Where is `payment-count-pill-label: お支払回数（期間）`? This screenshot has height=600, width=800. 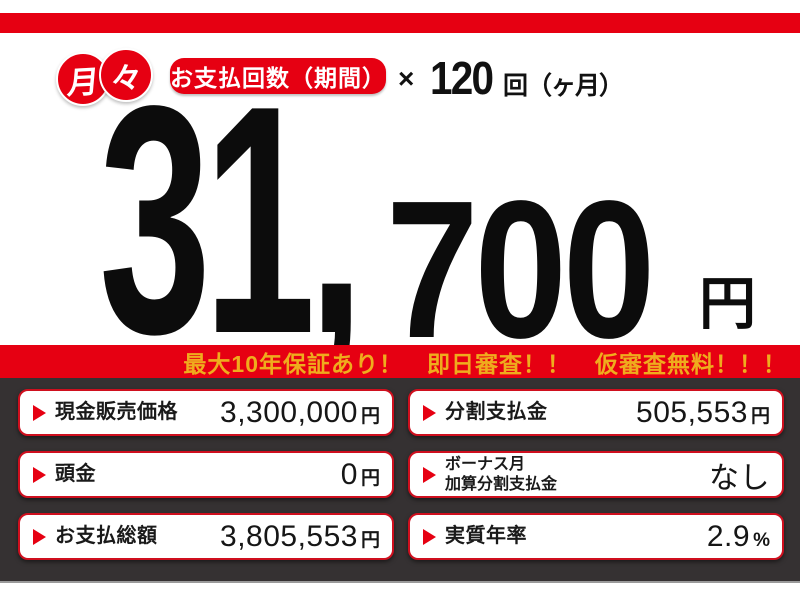 payment-count-pill-label: お支払回数（期間） is located at coordinates (278, 78).